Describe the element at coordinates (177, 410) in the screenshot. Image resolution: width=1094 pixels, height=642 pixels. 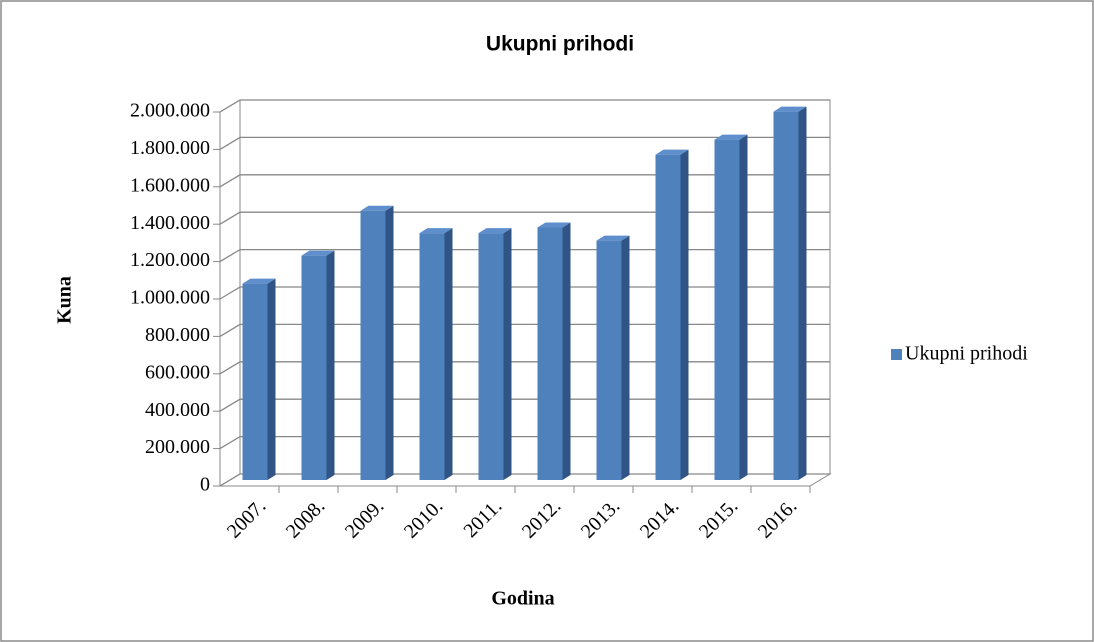
I see `y-tick-label: 400.000` at that location.